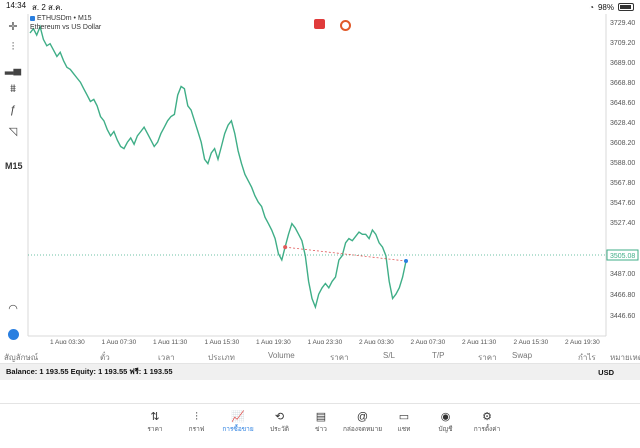  Describe the element at coordinates (325, 341) in the screenshot. I see `time-tick-label: 1 Aug 23:30` at that location.